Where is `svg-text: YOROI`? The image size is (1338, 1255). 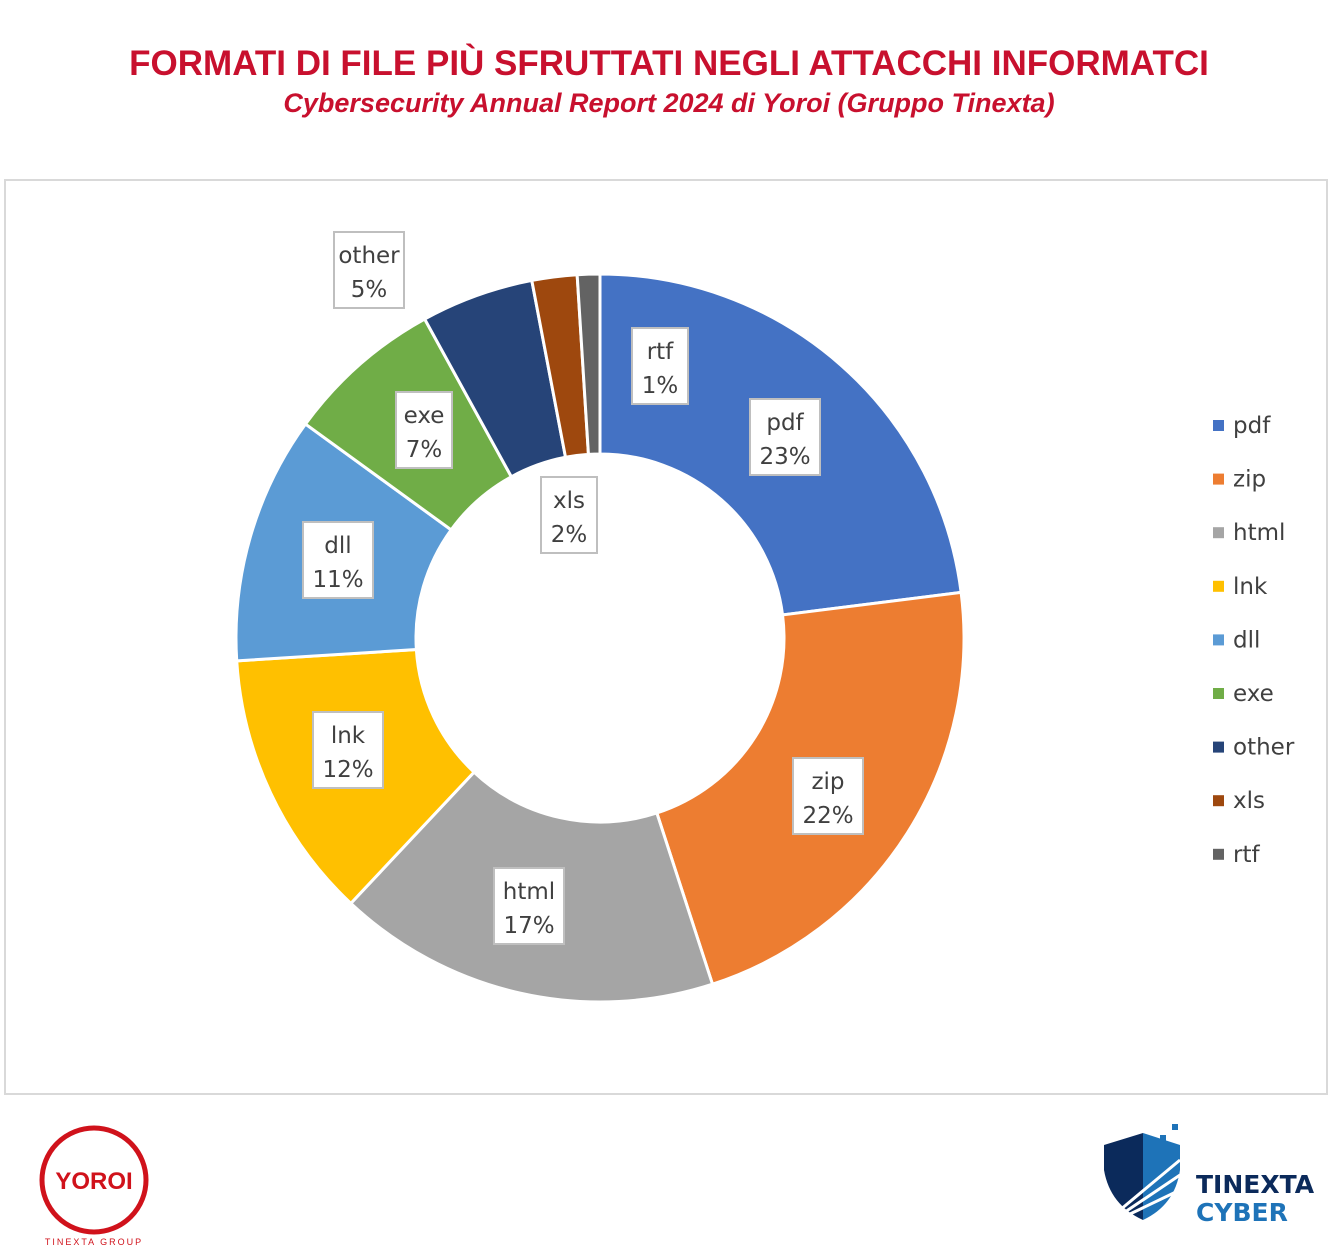
svg-text: YOROI is located at coordinates (93, 1181).